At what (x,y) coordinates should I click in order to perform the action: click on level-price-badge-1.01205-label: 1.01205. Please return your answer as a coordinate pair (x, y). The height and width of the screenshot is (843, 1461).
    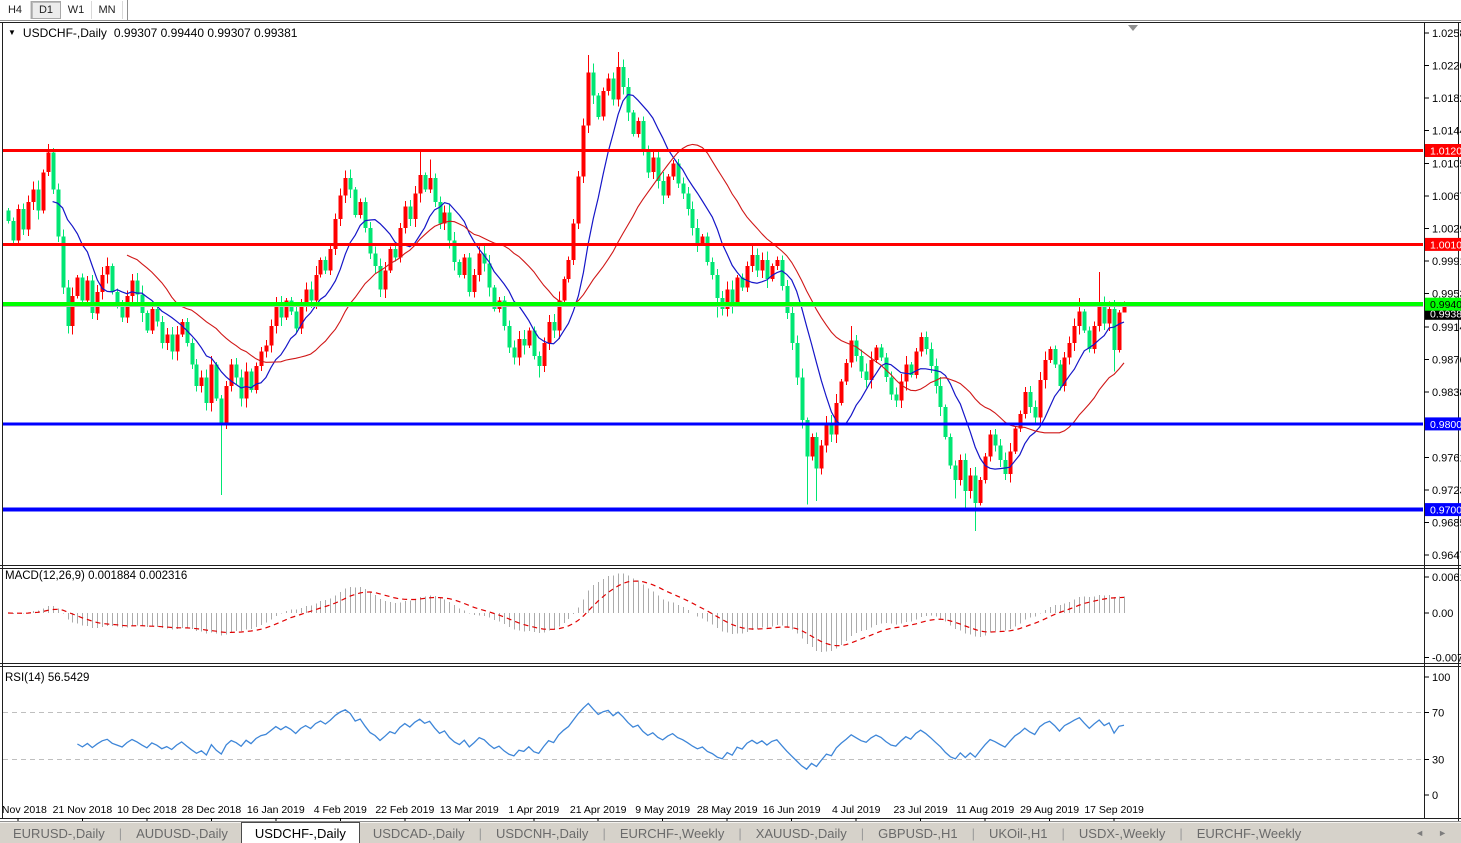
    Looking at the image, I should click on (1445, 152).